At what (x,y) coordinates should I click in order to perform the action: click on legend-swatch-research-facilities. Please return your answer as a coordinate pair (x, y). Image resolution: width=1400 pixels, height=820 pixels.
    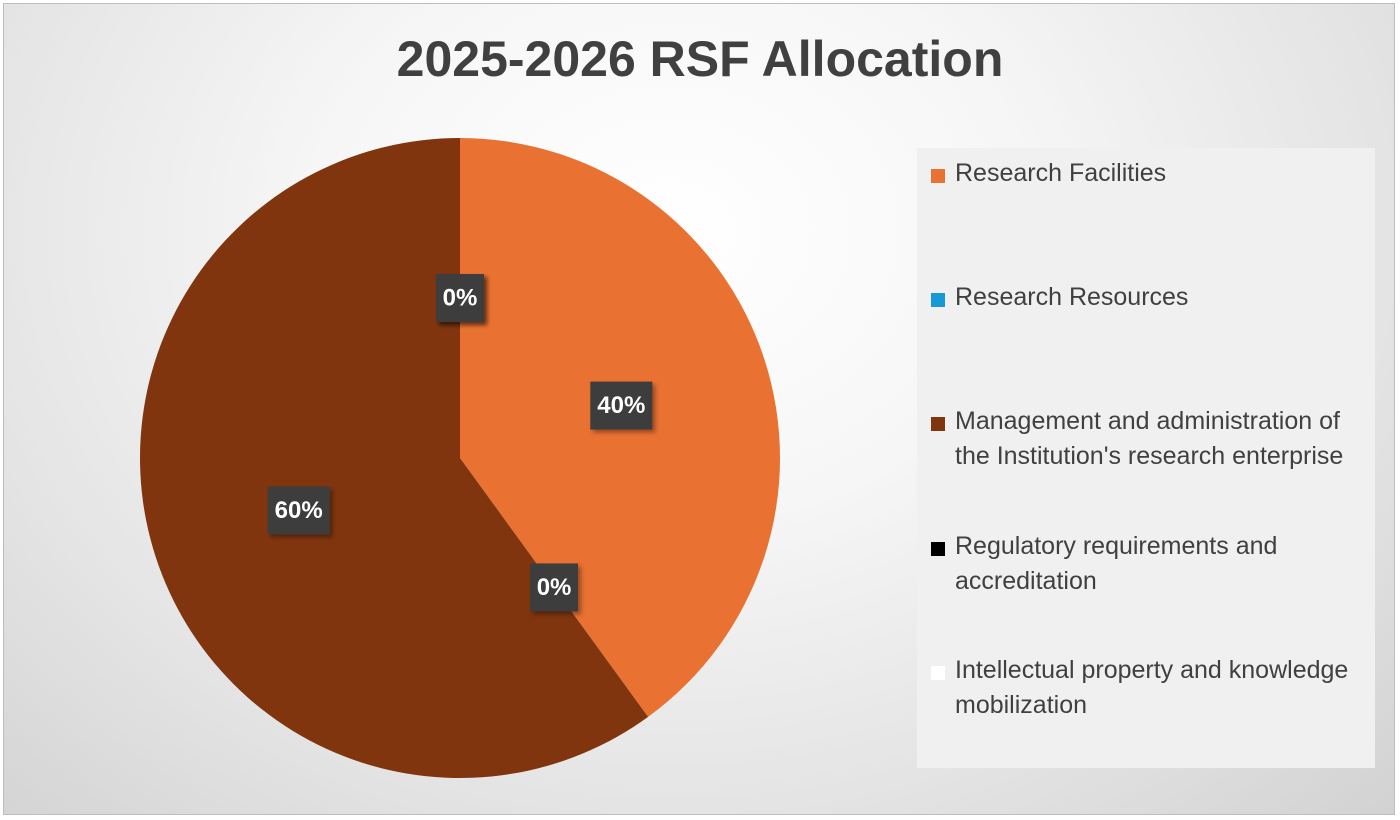
    Looking at the image, I should click on (938, 176).